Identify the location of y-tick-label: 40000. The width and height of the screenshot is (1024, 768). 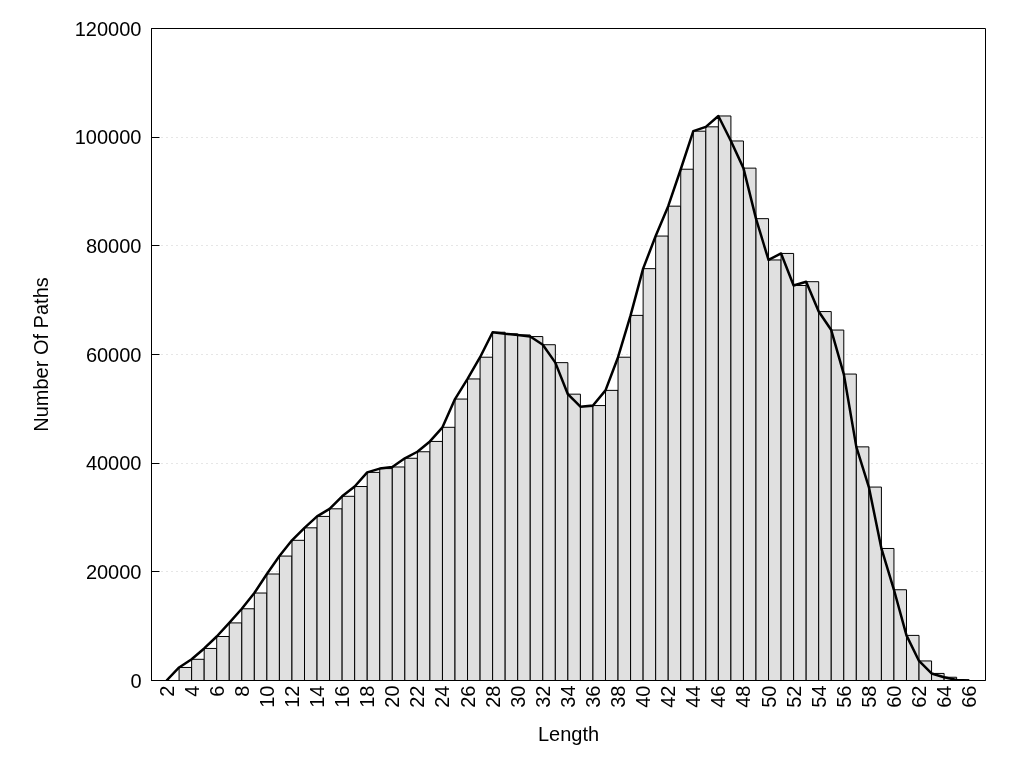
(113, 463).